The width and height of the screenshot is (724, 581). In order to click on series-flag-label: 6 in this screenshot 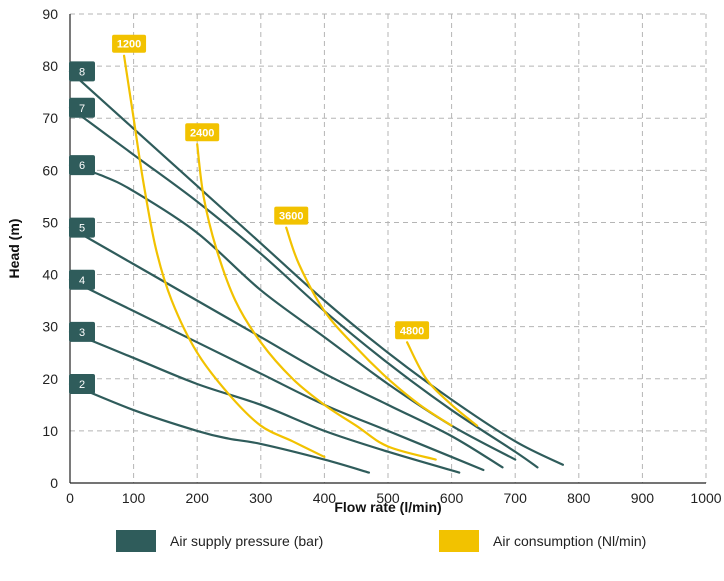, I will do `click(82, 166)`.